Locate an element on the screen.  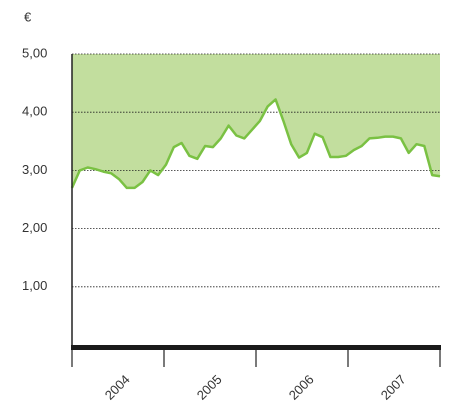
y-tick-label: 4,00 is located at coordinates (34, 111).